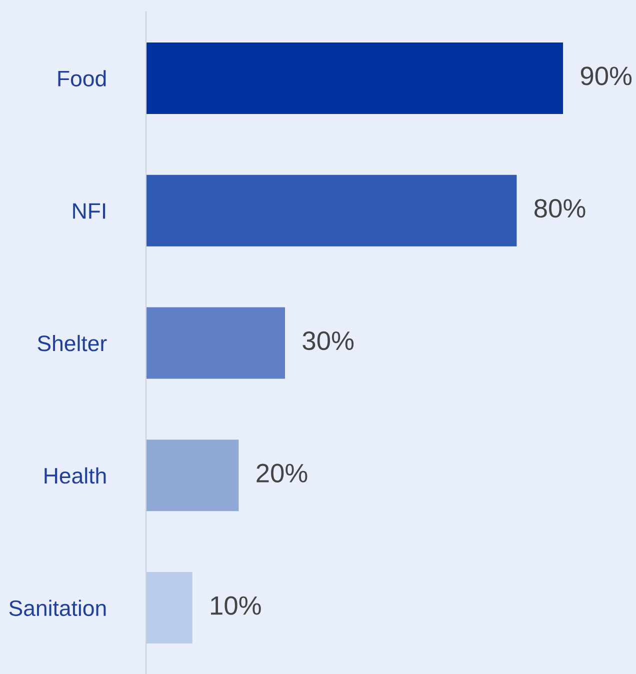 This screenshot has height=674, width=636. What do you see at coordinates (82, 78) in the screenshot?
I see `y-tick-label: Food` at bounding box center [82, 78].